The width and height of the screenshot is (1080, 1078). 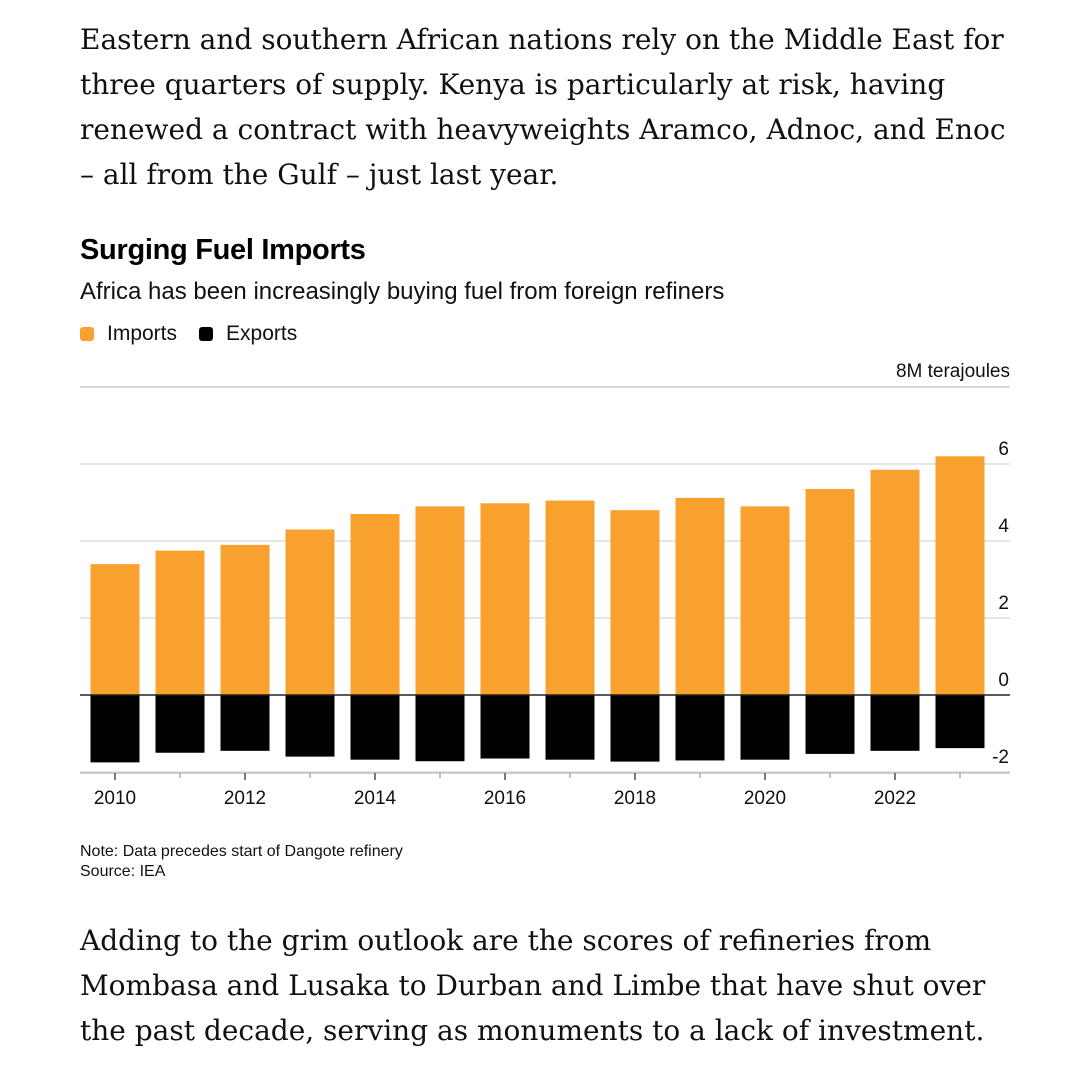 What do you see at coordinates (440, 728) in the screenshot?
I see `bar-exports-2015` at bounding box center [440, 728].